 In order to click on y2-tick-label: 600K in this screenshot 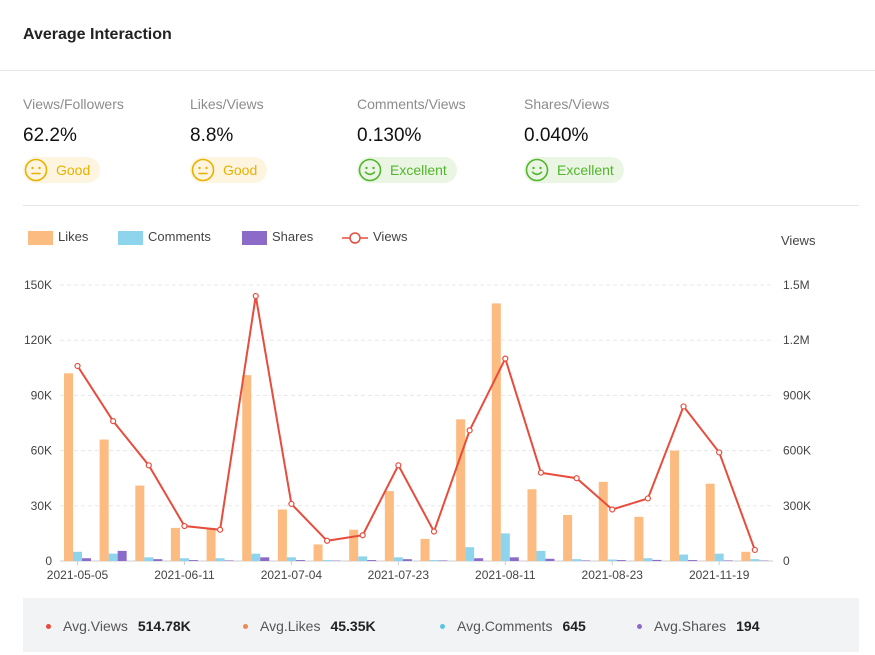, I will do `click(797, 451)`.